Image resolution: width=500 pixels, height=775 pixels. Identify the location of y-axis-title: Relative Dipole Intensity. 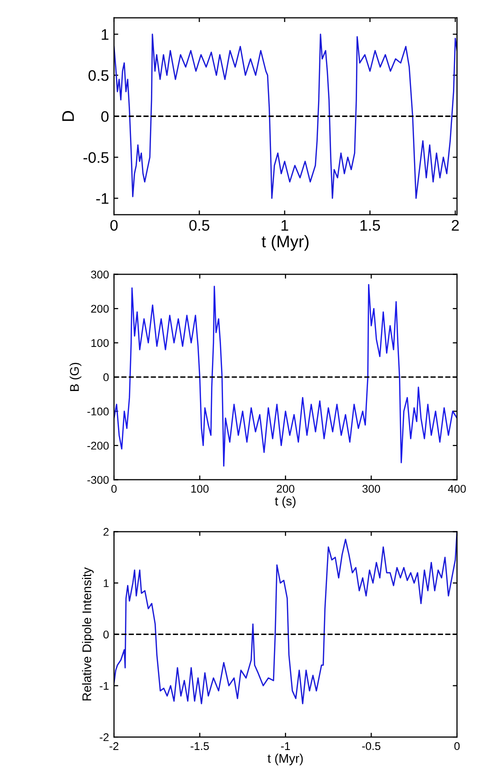
(88, 633).